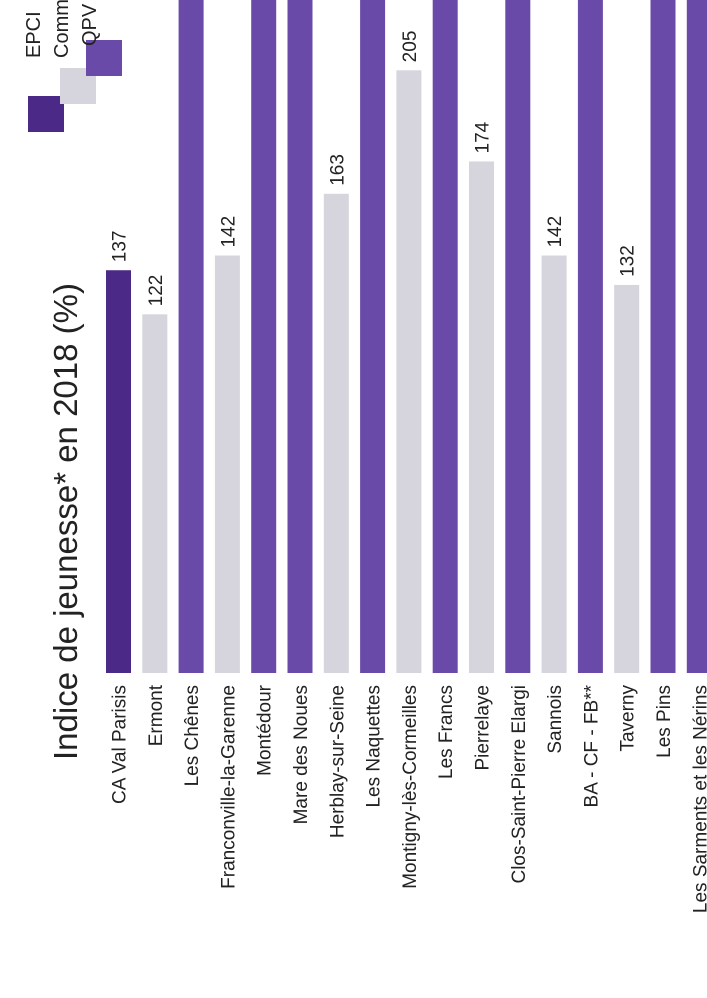 This screenshot has width=707, height=998. Describe the element at coordinates (374, 746) in the screenshot. I see `category-label: Les Naquettes` at that location.